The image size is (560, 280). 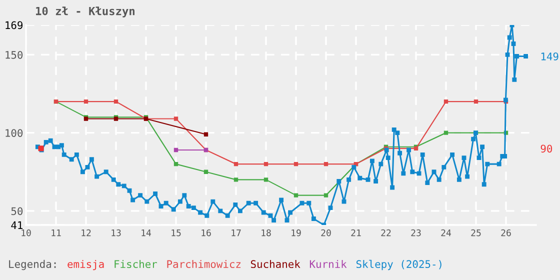 I want to click on x-tick-label: 23, so click(x=416, y=232).